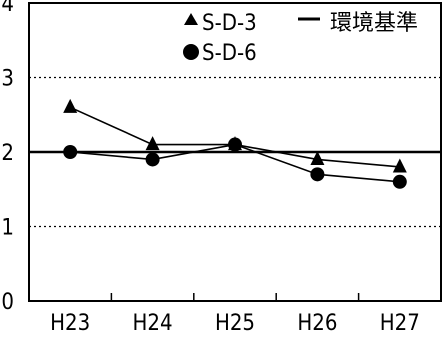 The image size is (443, 338). What do you see at coordinates (300, 38) in the screenshot?
I see `legend: S-D-3 S-D-6 環境基準` at bounding box center [300, 38].